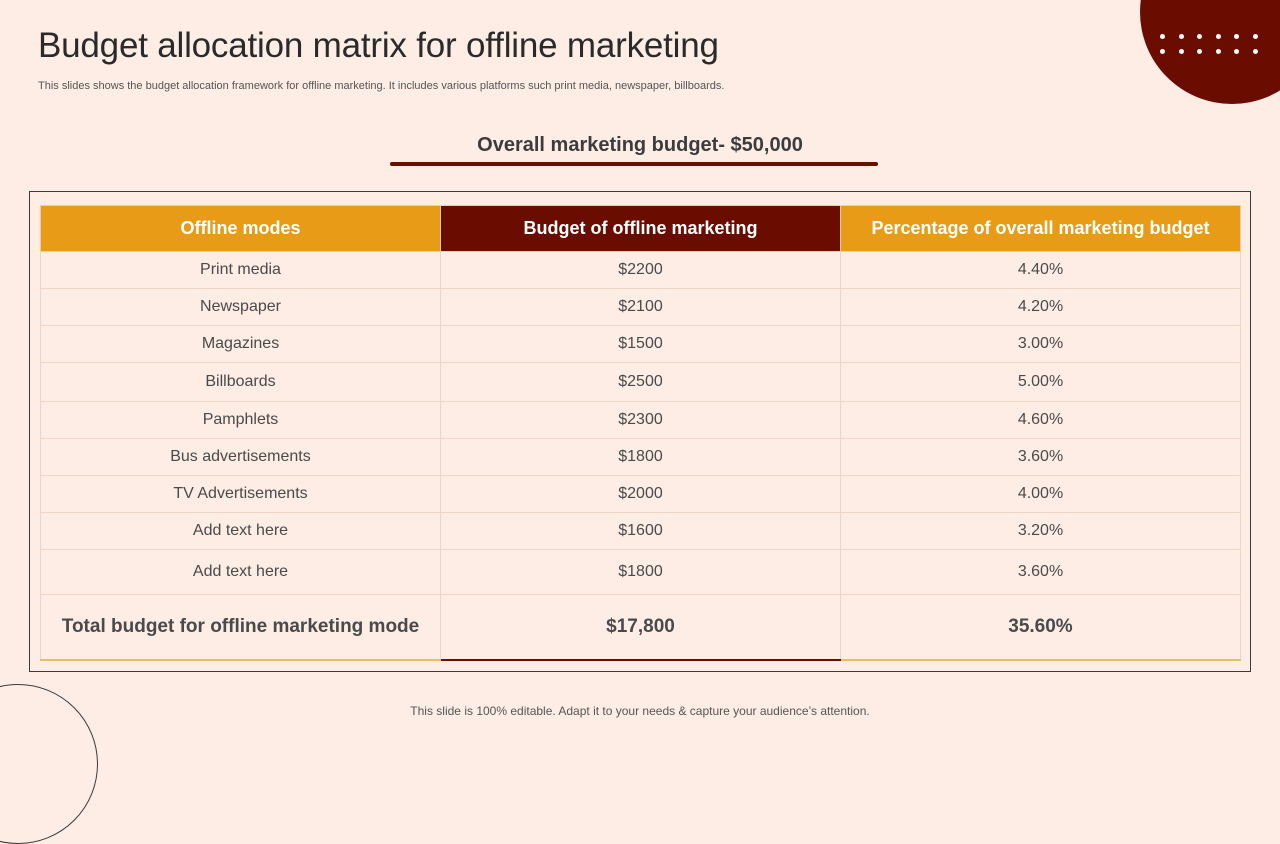 This screenshot has height=844, width=1280. What do you see at coordinates (1040, 420) in the screenshot?
I see `cell-percent: 4.60%` at bounding box center [1040, 420].